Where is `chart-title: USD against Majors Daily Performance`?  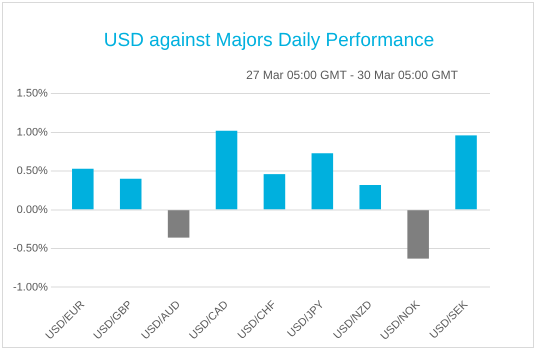
chart-title: USD against Majors Daily Performance is located at coordinates (269, 41).